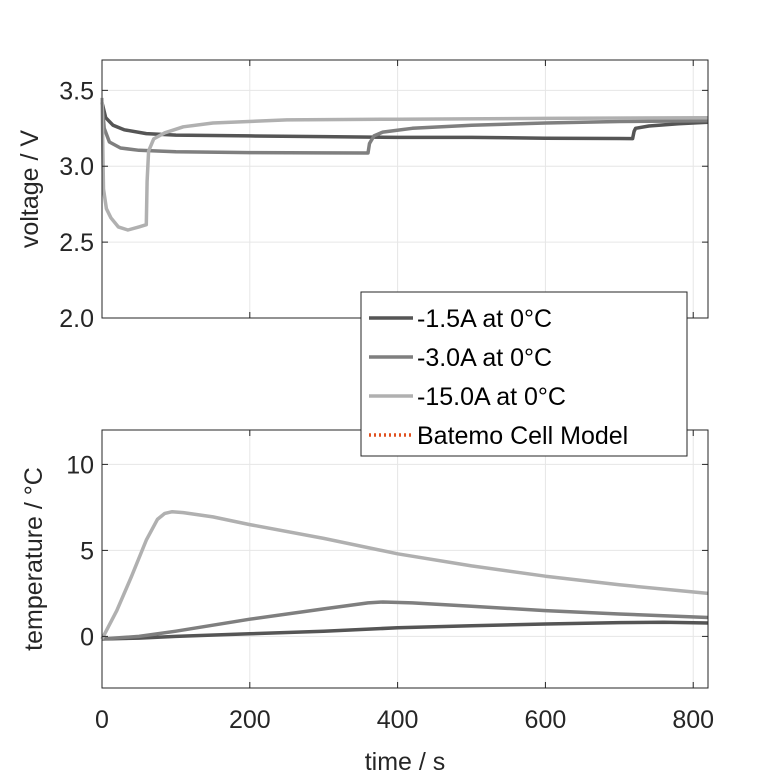 Image resolution: width=781 pixels, height=781 pixels. Describe the element at coordinates (76, 243) in the screenshot. I see `y-tick-label: 2.5` at that location.